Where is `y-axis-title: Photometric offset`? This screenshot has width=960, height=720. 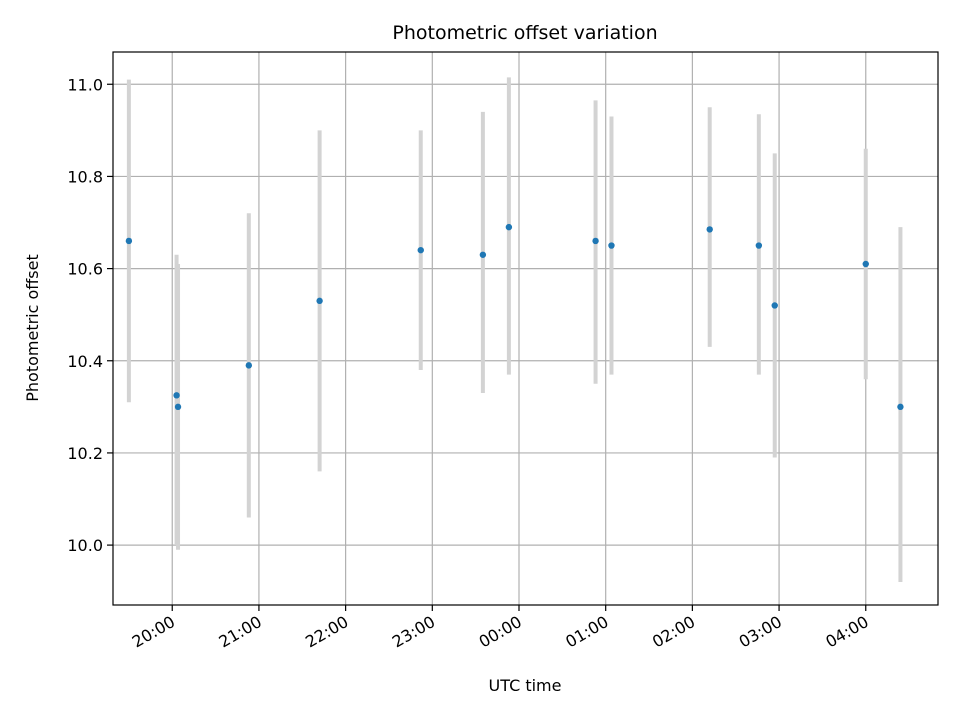 y-axis-title: Photometric offset is located at coordinates (32, 328).